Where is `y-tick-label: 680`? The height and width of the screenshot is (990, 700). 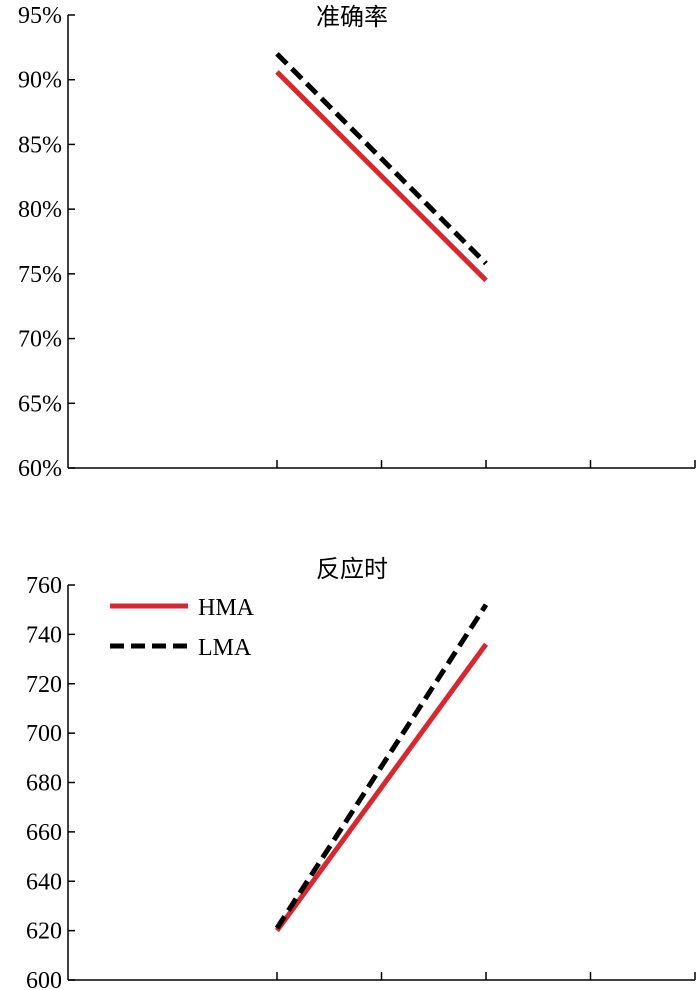
y-tick-label: 680 is located at coordinates (44, 784).